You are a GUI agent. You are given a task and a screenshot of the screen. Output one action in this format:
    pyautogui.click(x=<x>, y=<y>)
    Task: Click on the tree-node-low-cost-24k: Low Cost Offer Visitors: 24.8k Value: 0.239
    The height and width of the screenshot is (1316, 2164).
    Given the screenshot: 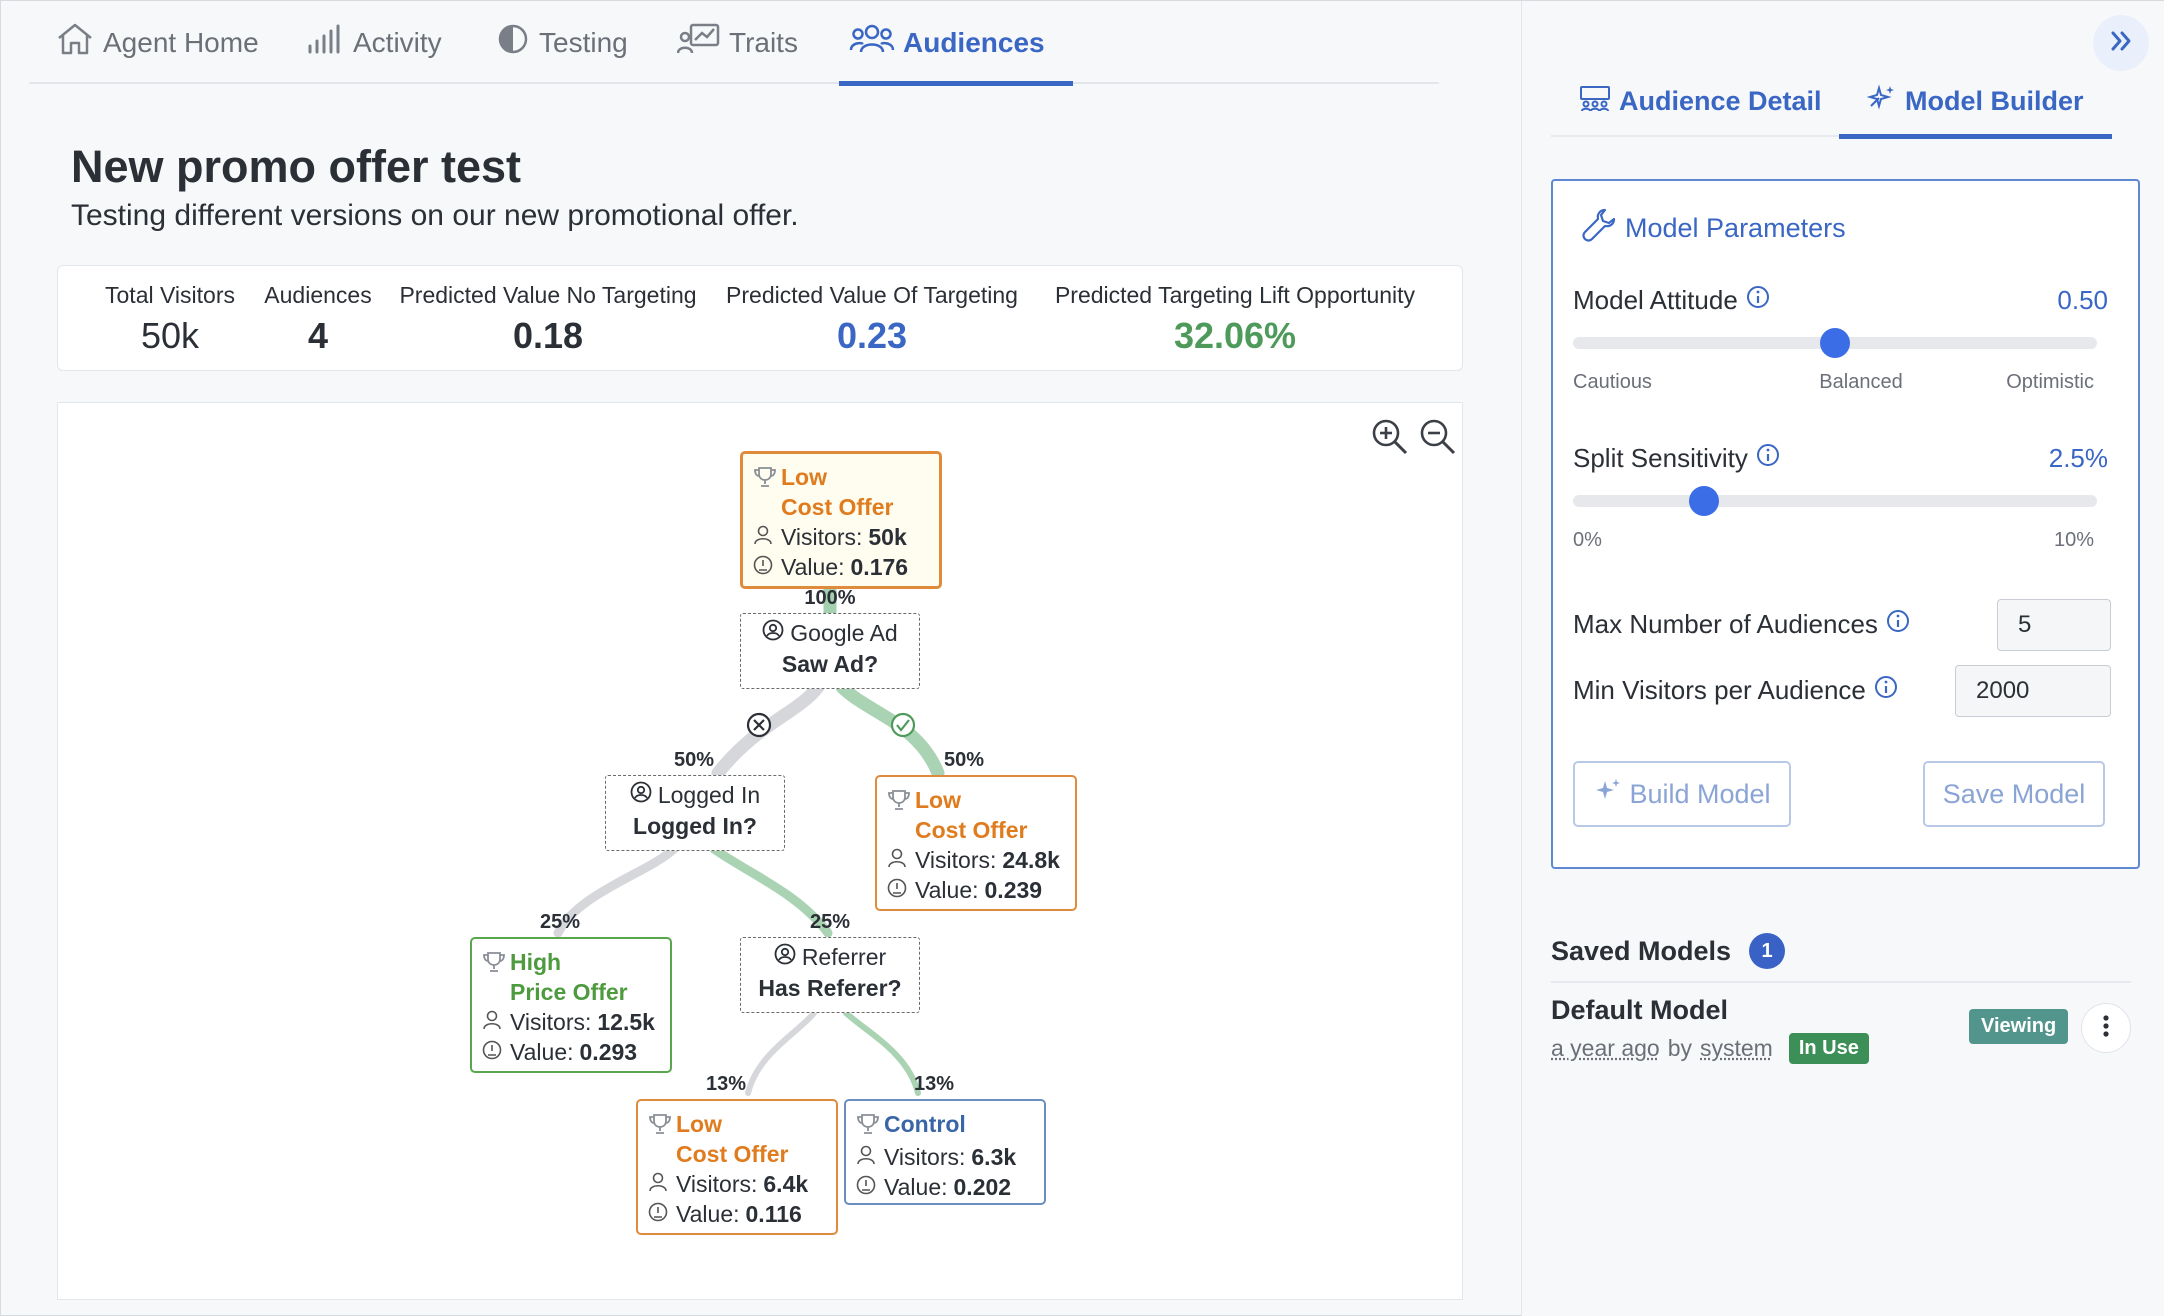 What is the action you would take?
    pyautogui.click(x=976, y=843)
    